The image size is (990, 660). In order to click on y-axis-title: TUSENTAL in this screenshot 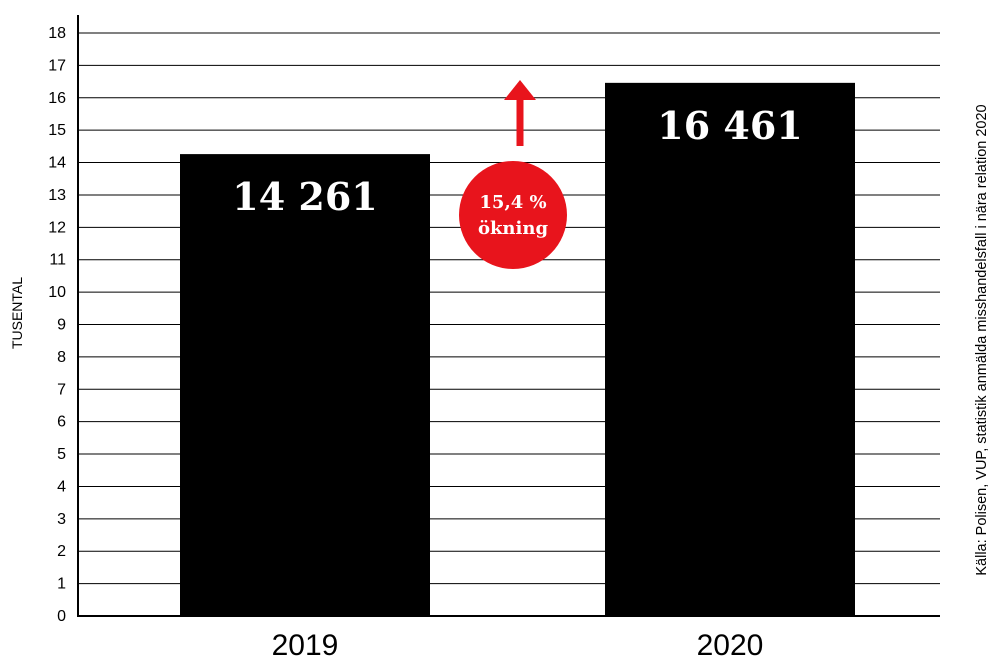, I will do `click(17, 313)`.